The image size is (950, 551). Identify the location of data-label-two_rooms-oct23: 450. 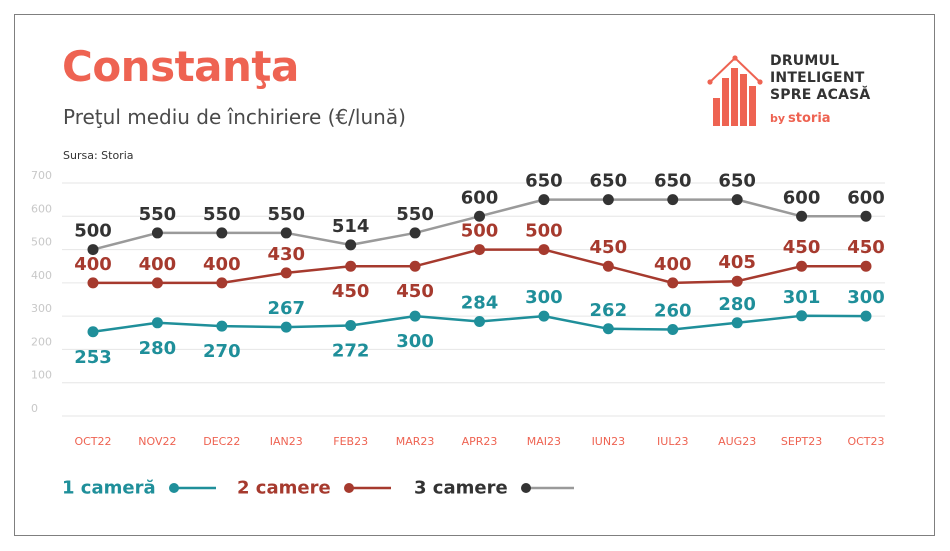
(866, 247).